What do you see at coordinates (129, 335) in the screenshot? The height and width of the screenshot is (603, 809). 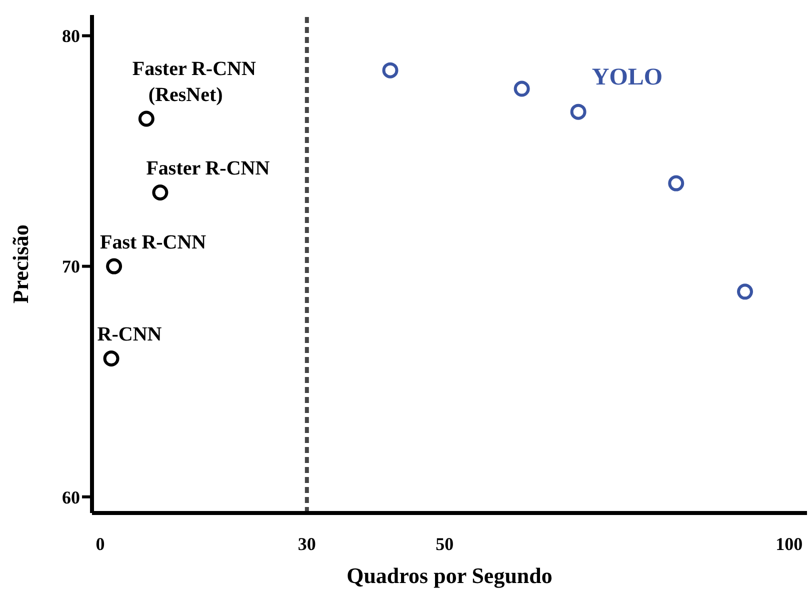 I see `annotation: R-CNN` at bounding box center [129, 335].